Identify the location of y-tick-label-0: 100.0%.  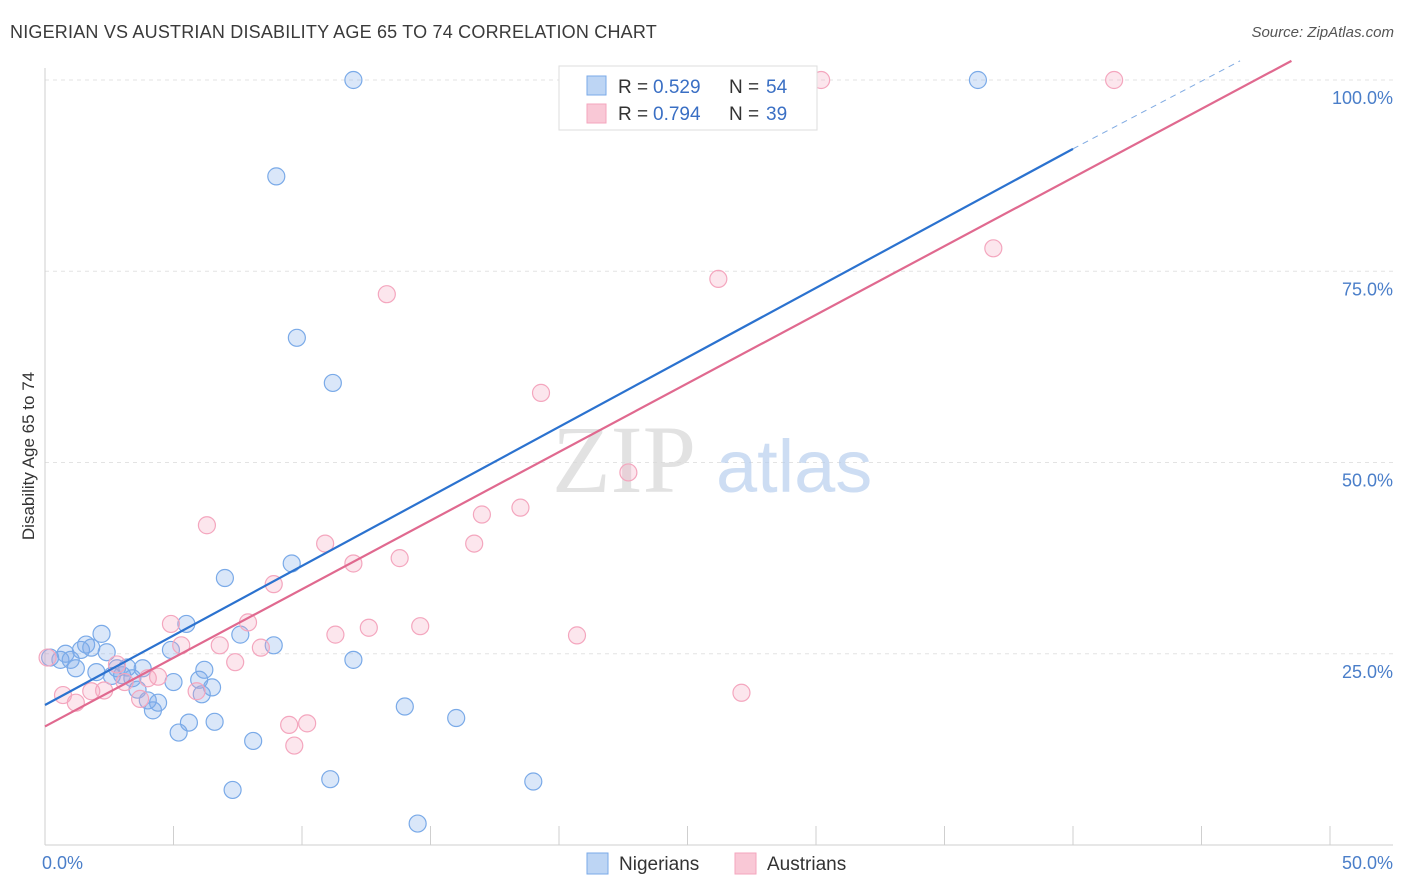
(1362, 98).